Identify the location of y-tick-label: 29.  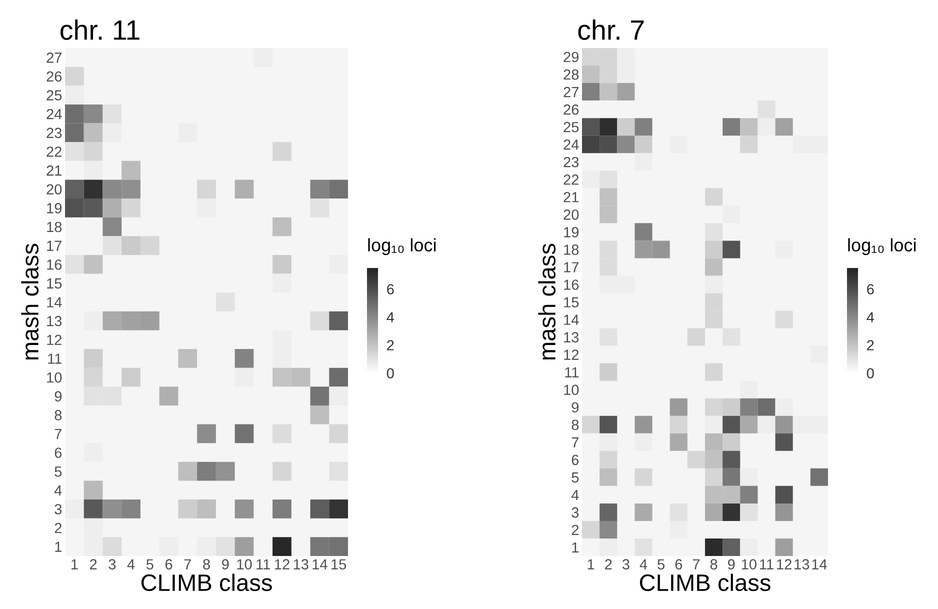
(571, 57).